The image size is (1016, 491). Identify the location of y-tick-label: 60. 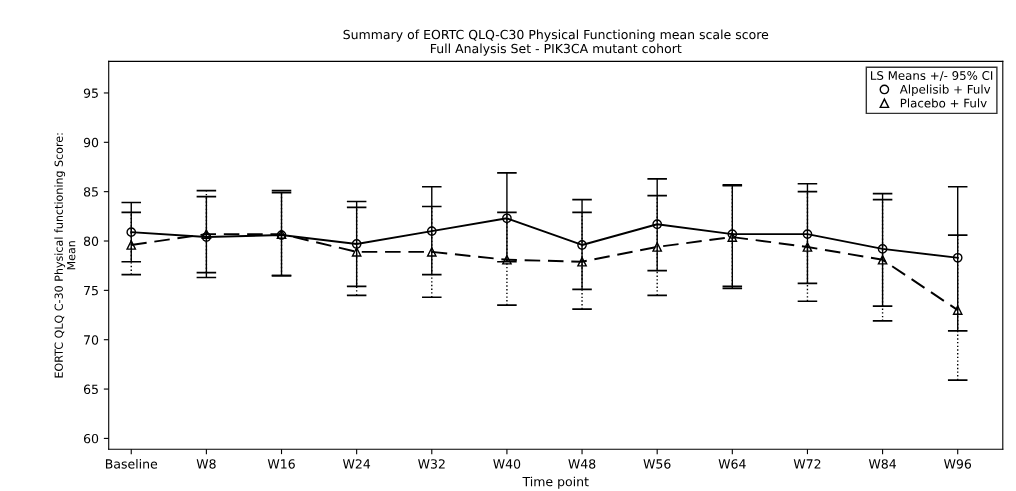
(91, 438).